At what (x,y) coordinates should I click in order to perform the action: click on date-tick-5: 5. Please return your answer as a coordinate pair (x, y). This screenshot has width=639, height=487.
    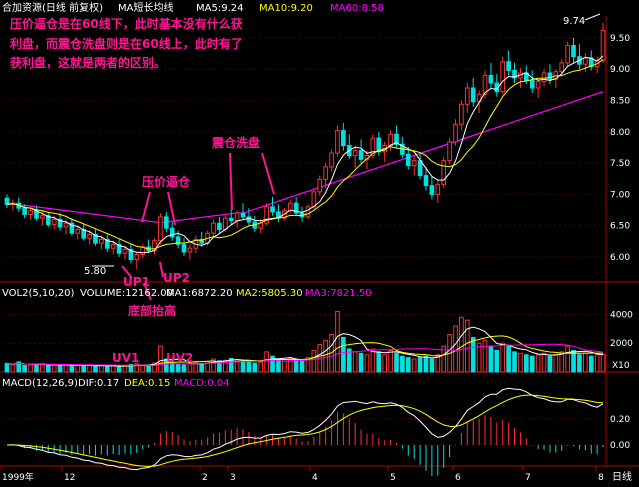
    Looking at the image, I should click on (393, 478).